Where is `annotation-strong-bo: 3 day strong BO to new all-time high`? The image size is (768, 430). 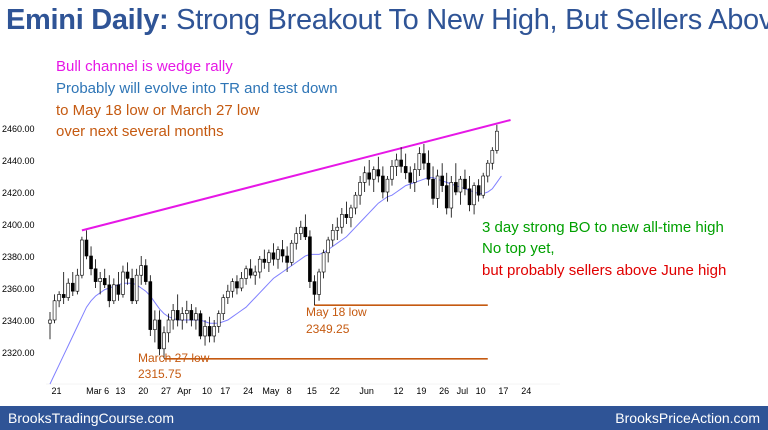
annotation-strong-bo: 3 day strong BO to new all-time high is located at coordinates (603, 227).